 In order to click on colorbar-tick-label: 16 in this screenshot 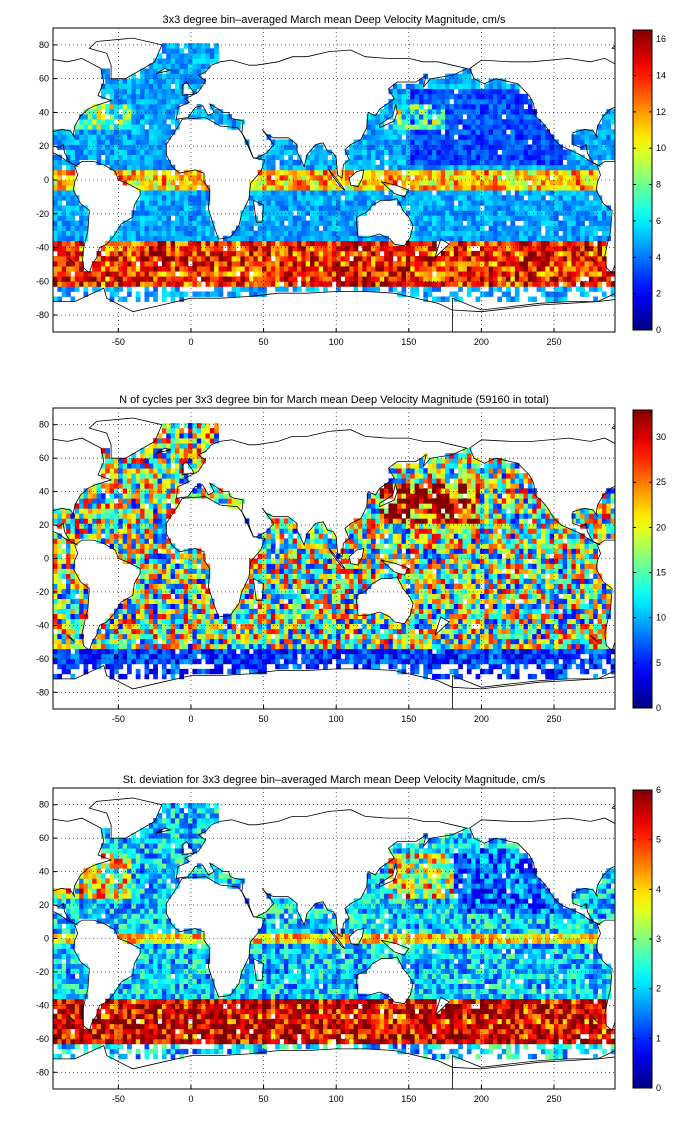, I will do `click(661, 39)`.